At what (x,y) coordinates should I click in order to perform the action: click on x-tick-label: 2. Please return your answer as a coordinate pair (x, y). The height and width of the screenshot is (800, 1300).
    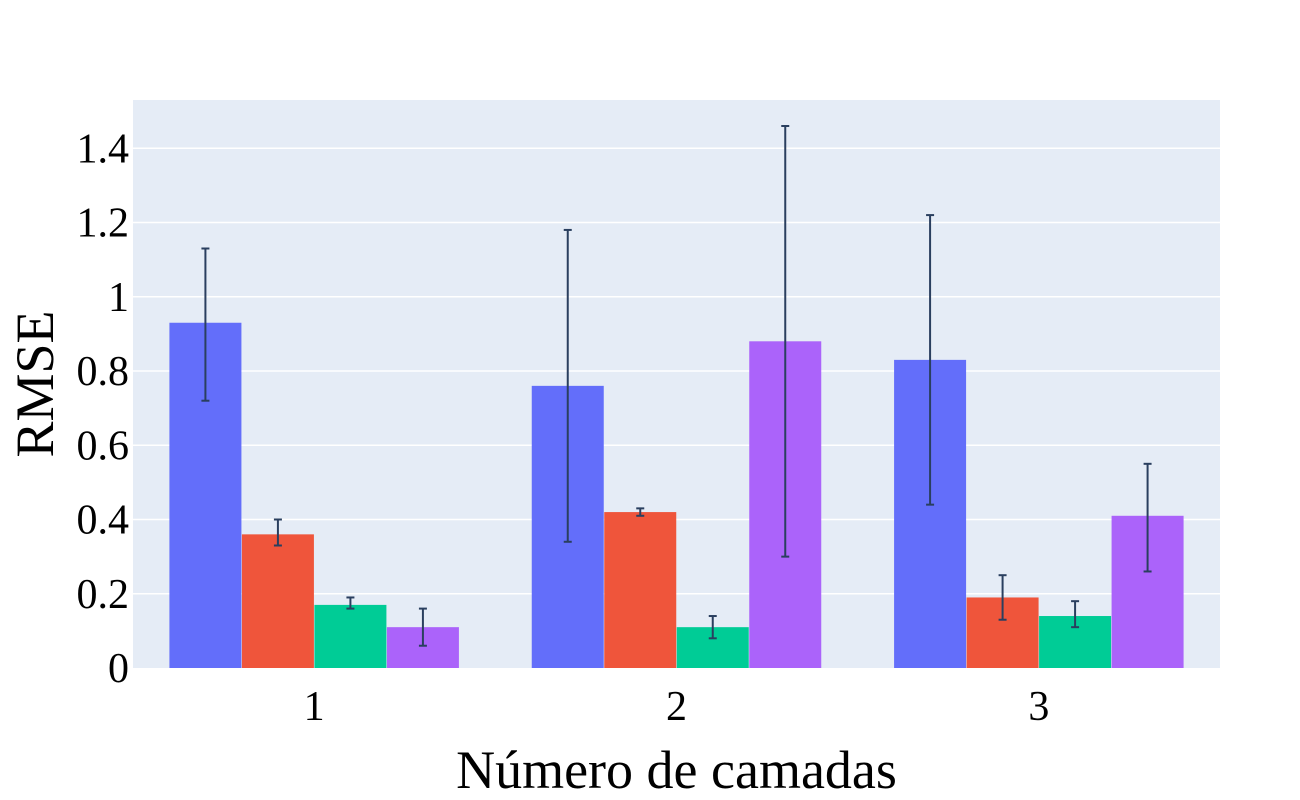
    Looking at the image, I should click on (676, 707).